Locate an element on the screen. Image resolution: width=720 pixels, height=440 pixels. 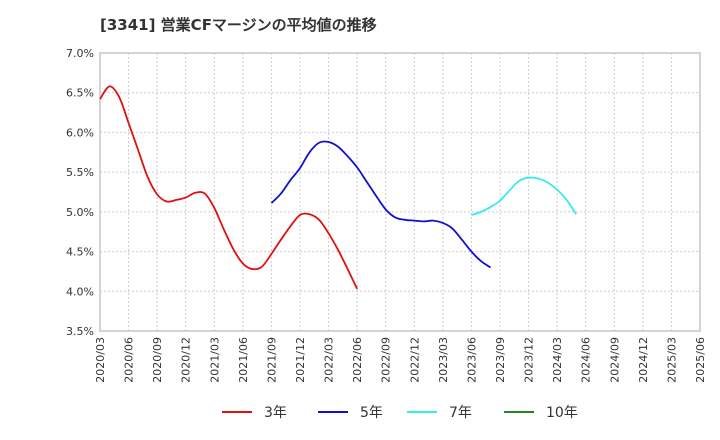
x-tick-label: 2025/03 is located at coordinates (671, 360).